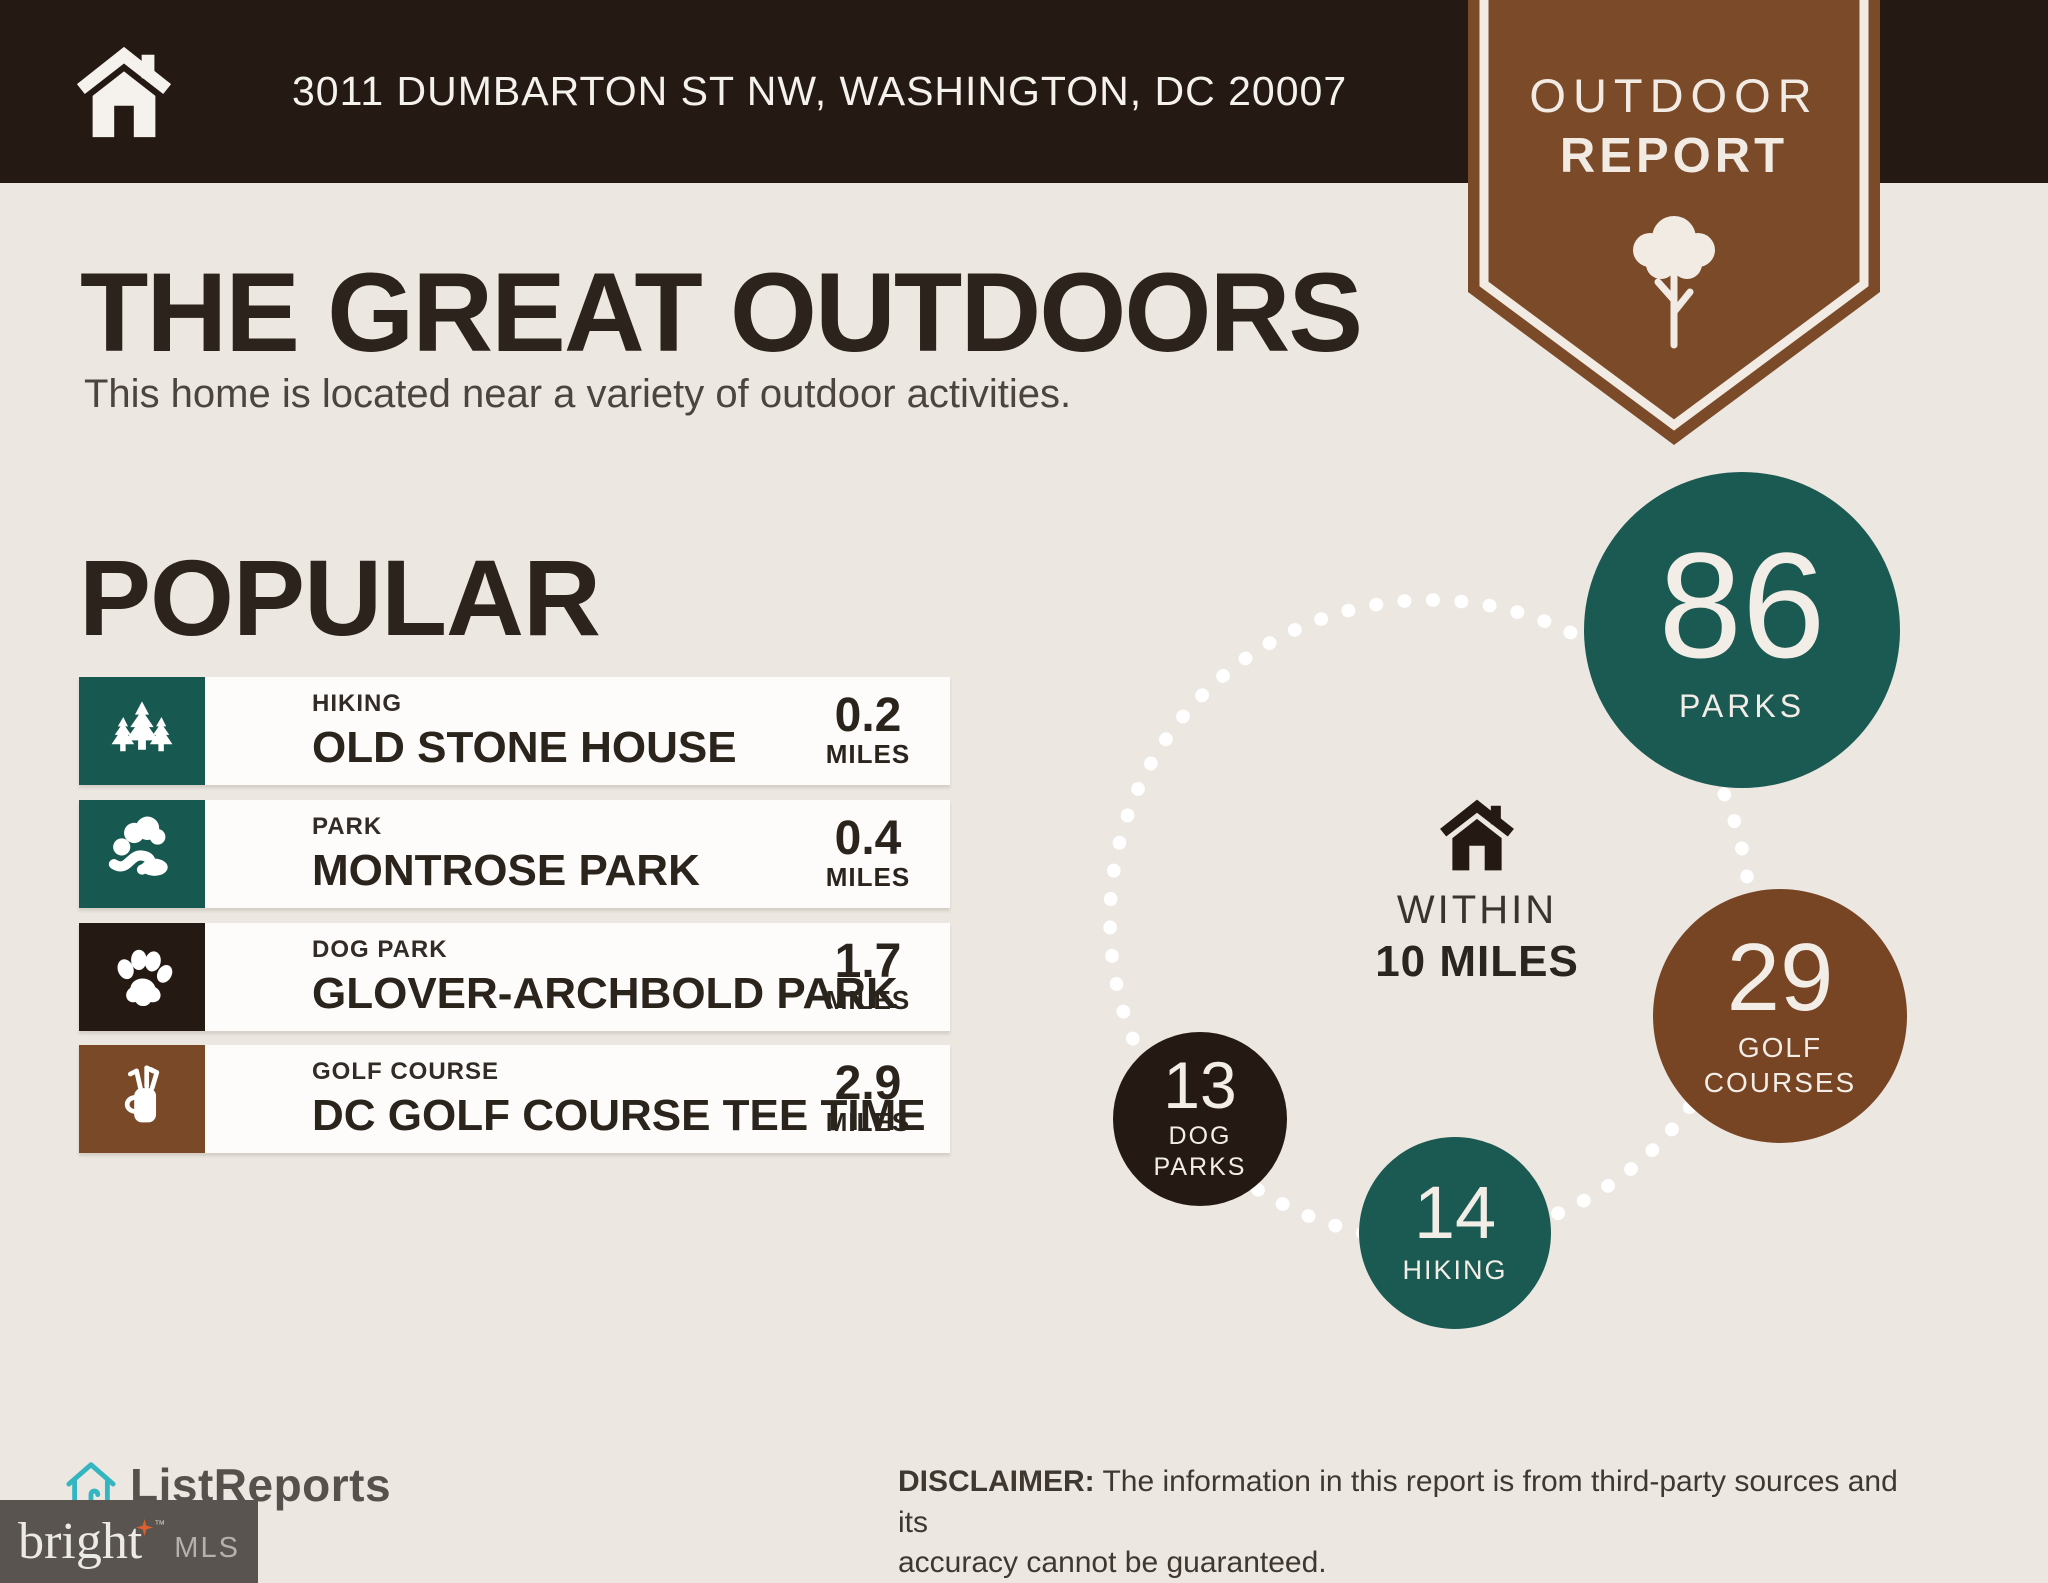 This screenshot has height=1583, width=2048. Describe the element at coordinates (605, 993) in the screenshot. I see `poi-name: GLOVER-ARCHBOLD PARK` at that location.